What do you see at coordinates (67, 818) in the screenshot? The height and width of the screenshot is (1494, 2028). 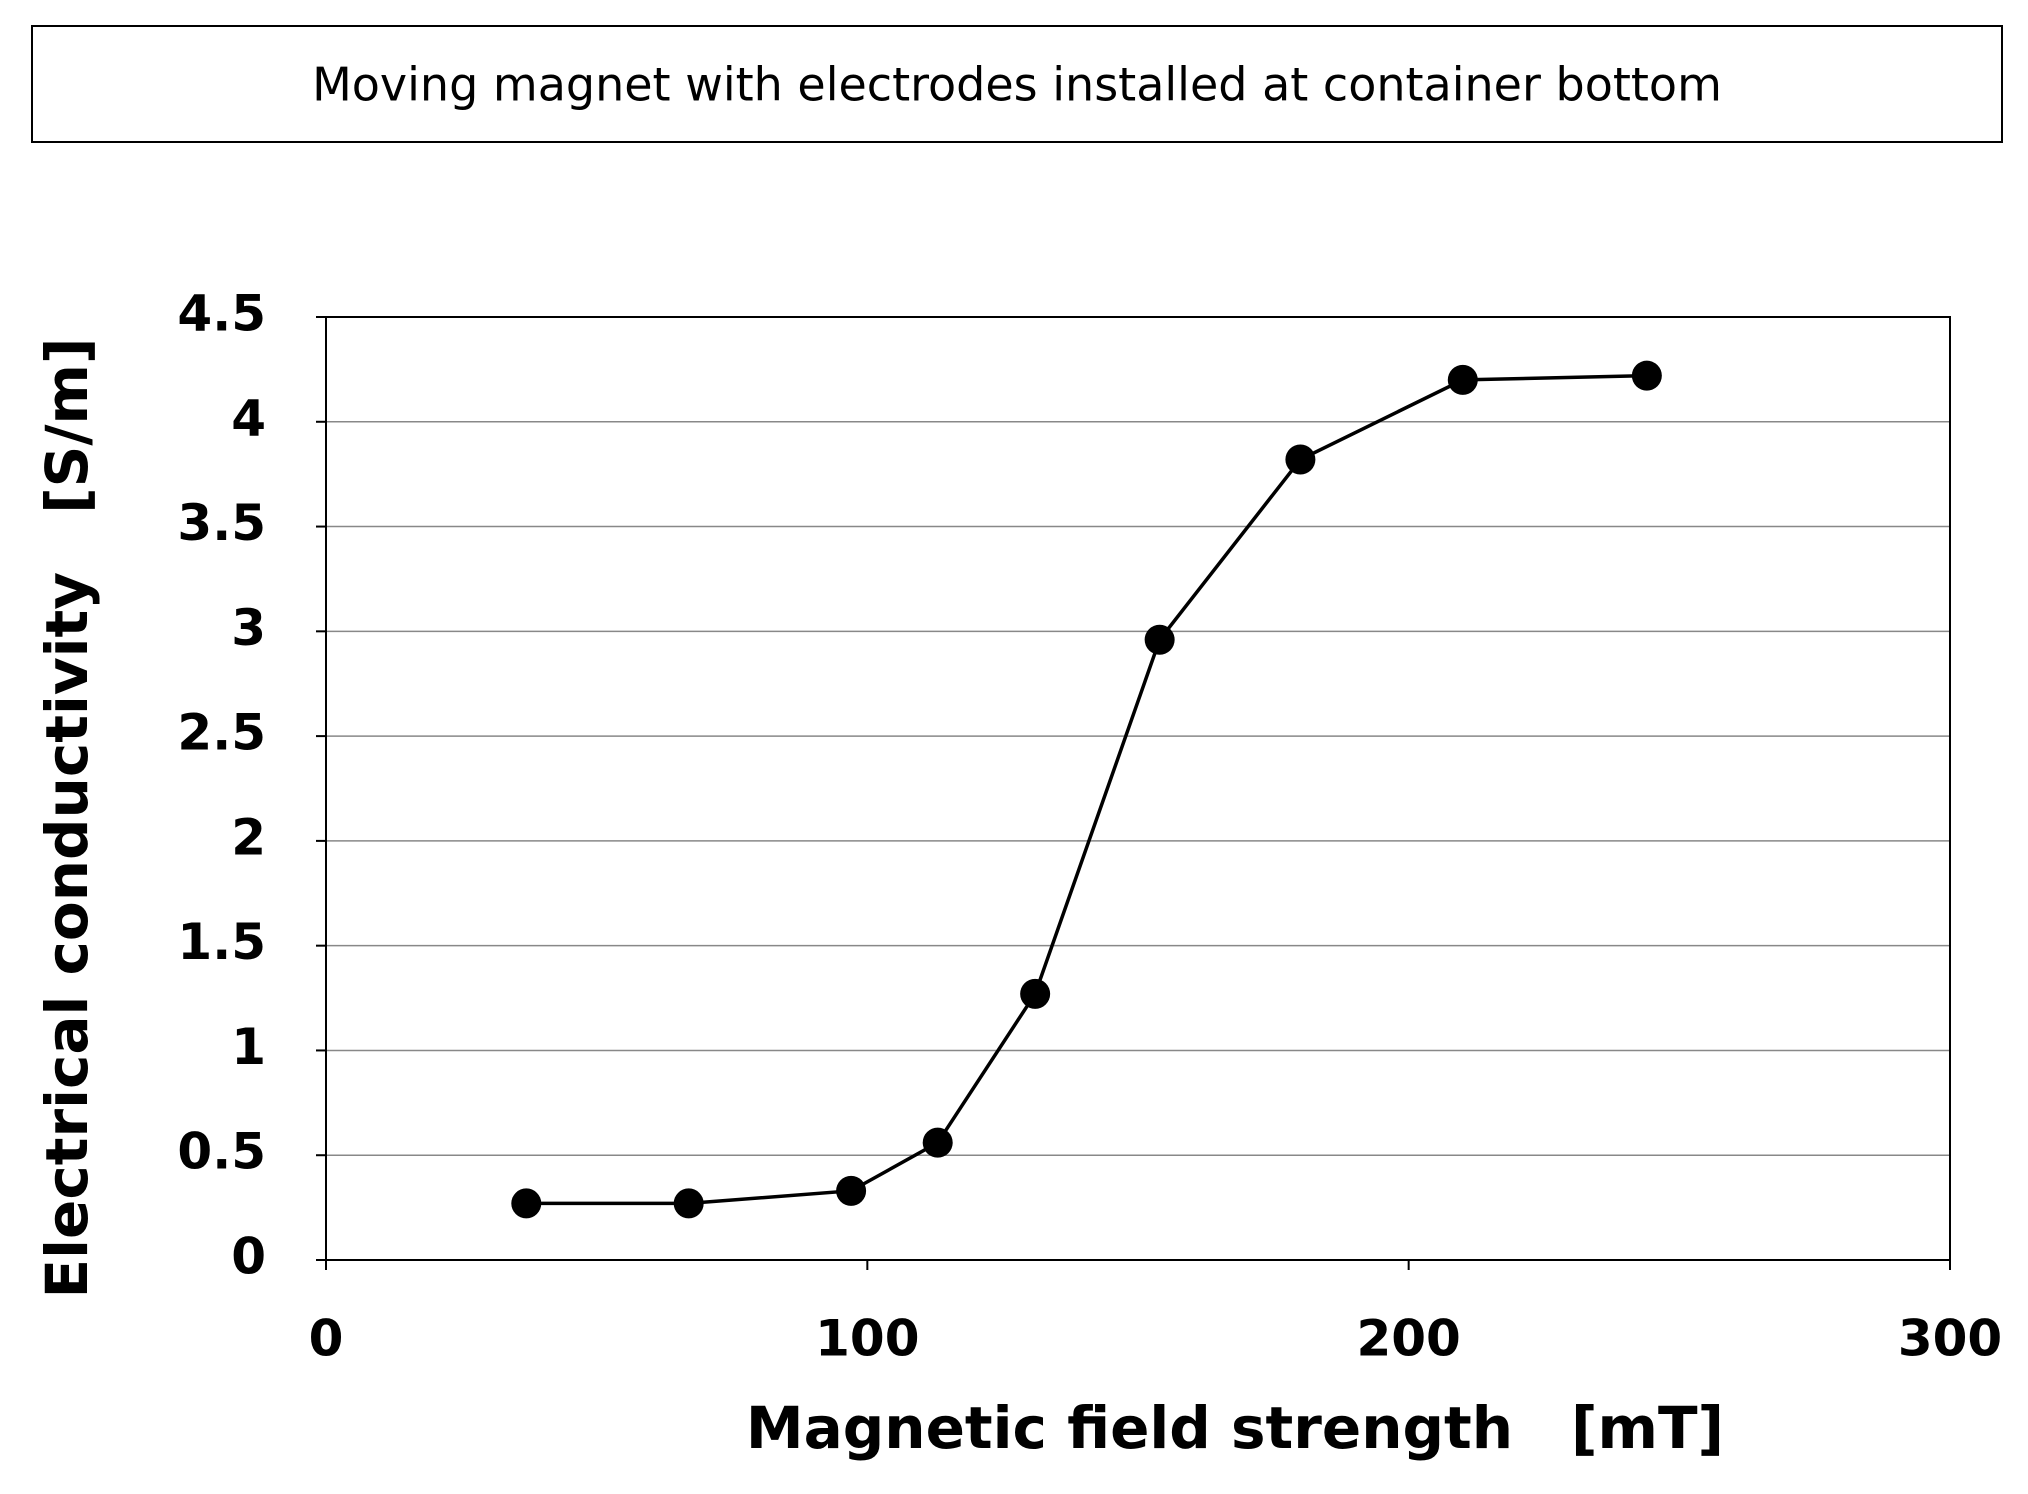 I see `y-axis-label: Electrical conductivity [S/m]` at bounding box center [67, 818].